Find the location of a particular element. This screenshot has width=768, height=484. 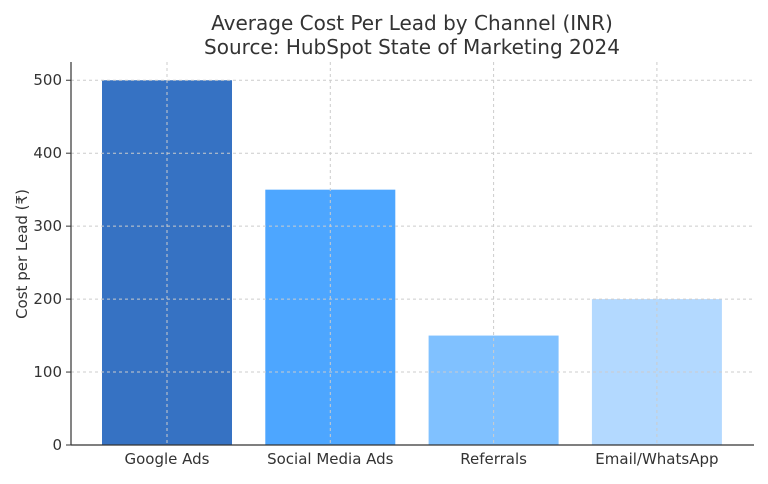

x-tick-label: Email/WhatsApp is located at coordinates (656, 459).